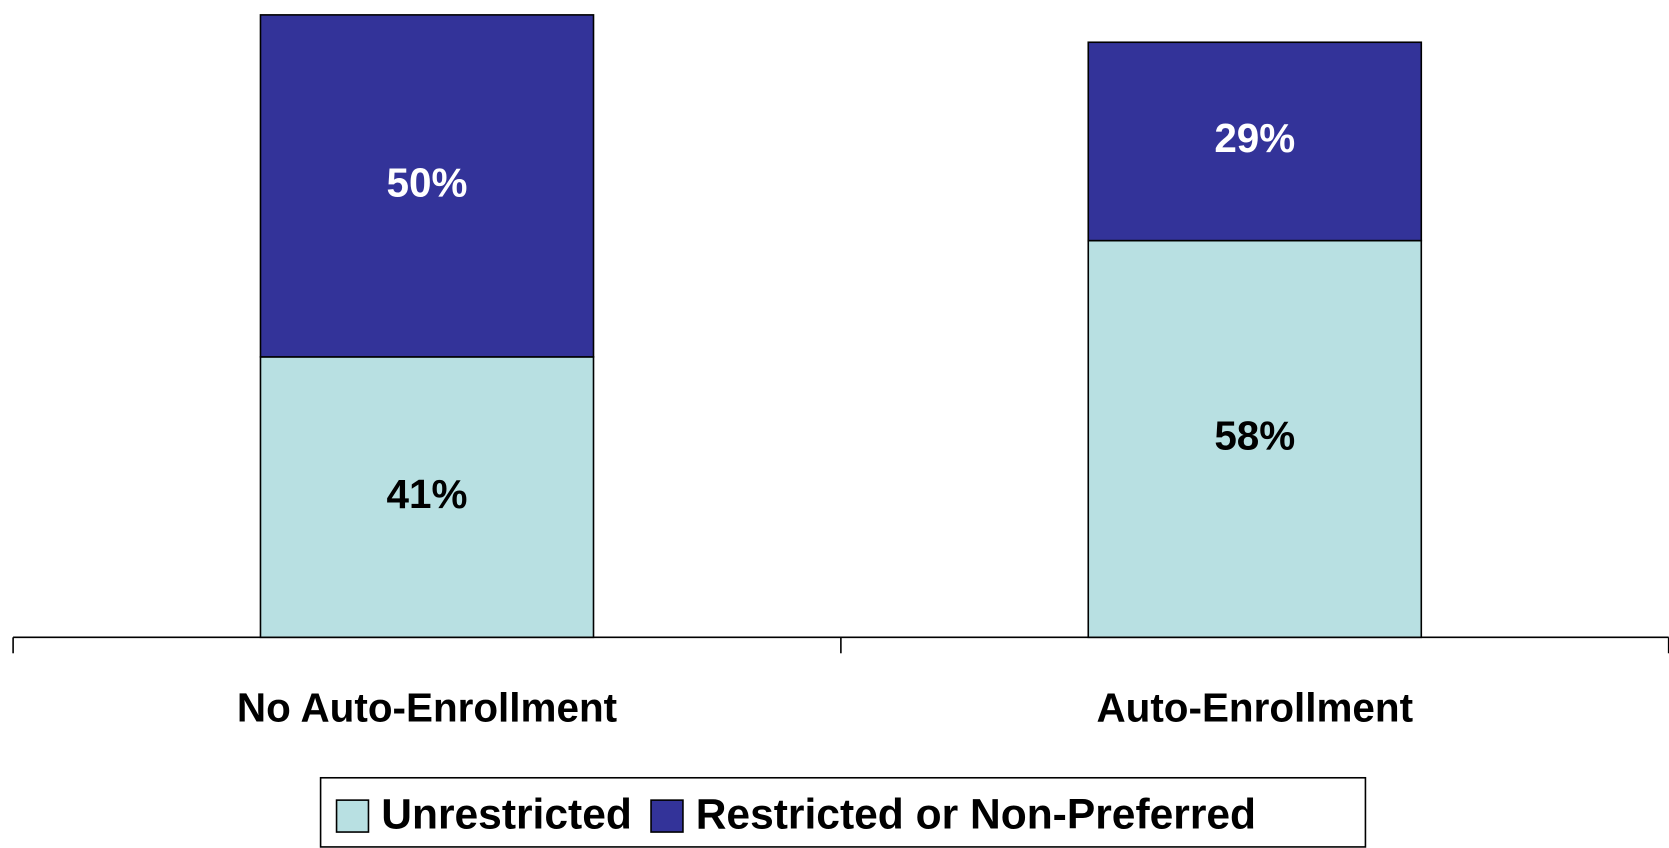 The height and width of the screenshot is (848, 1669). Describe the element at coordinates (427, 183) in the screenshot. I see `value-label: 50%` at that location.